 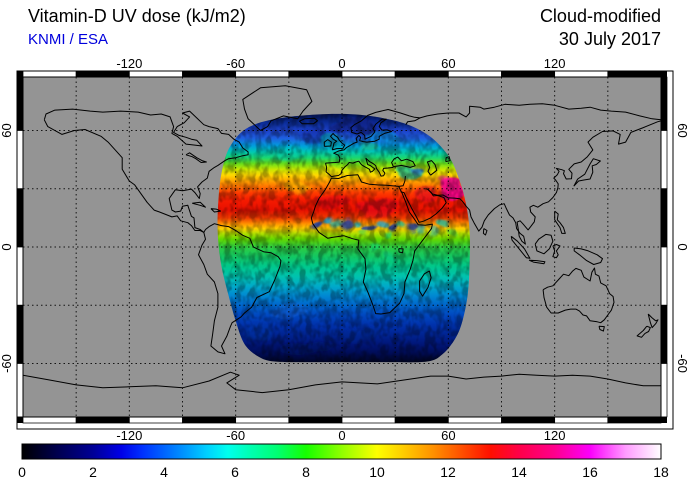 I want to click on colorbar-tick-label: 8, so click(x=306, y=472).